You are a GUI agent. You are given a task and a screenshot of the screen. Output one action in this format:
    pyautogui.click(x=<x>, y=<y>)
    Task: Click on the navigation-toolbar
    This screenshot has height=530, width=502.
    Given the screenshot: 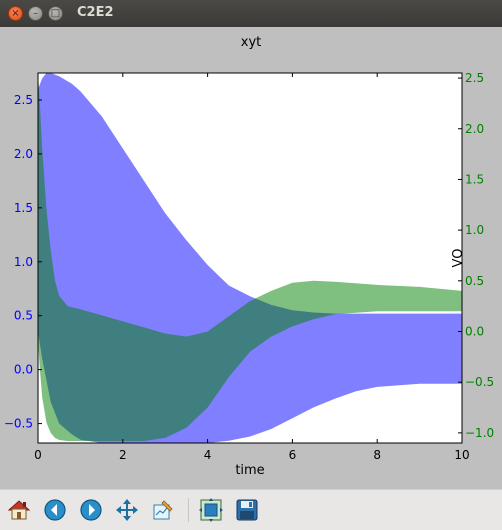 What is the action you would take?
    pyautogui.click(x=251, y=509)
    